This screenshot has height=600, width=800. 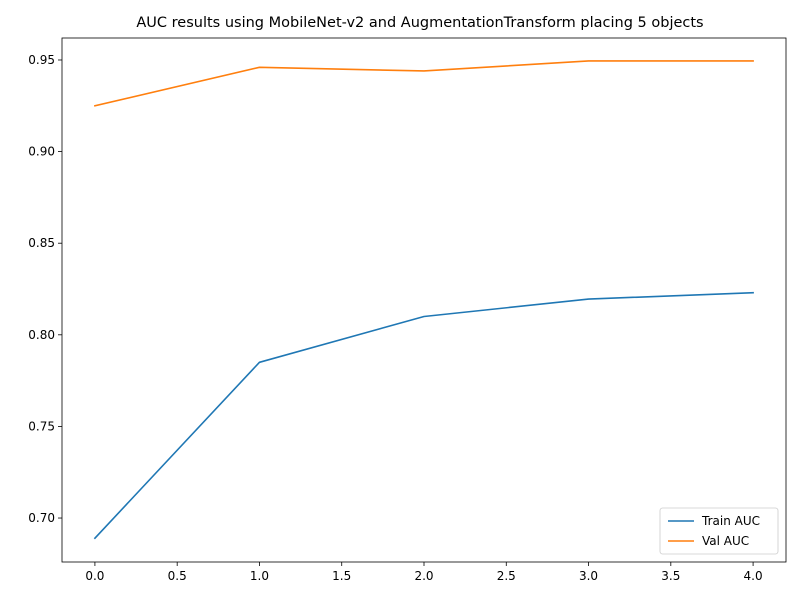 I want to click on x-tick-label: 0.0, so click(x=94, y=576).